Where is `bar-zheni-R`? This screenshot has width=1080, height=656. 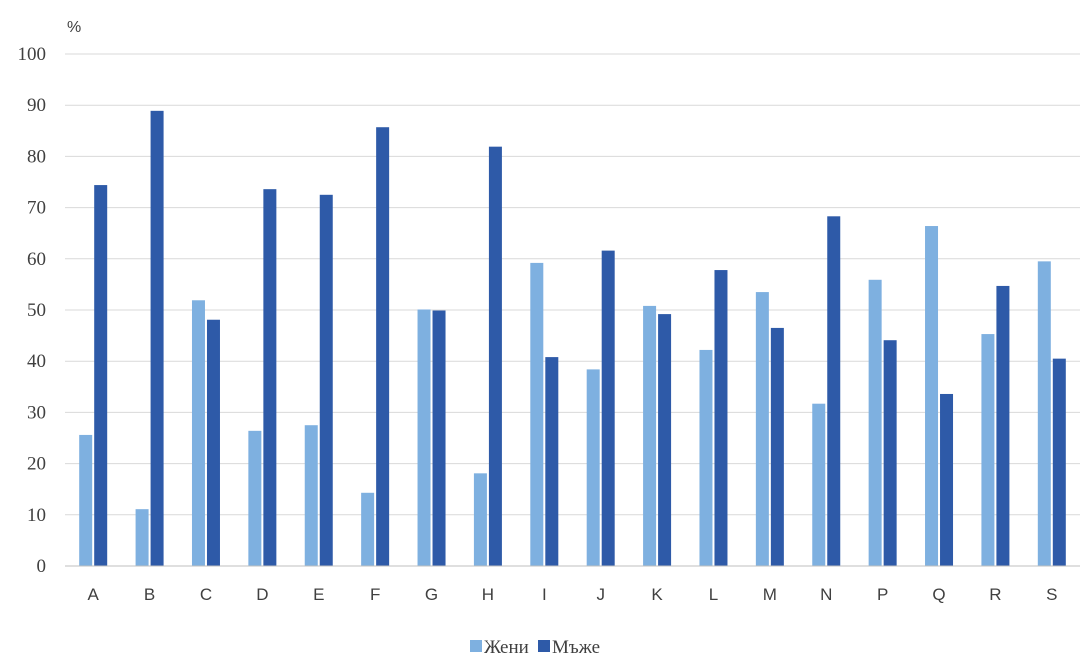 bar-zheni-R is located at coordinates (988, 450).